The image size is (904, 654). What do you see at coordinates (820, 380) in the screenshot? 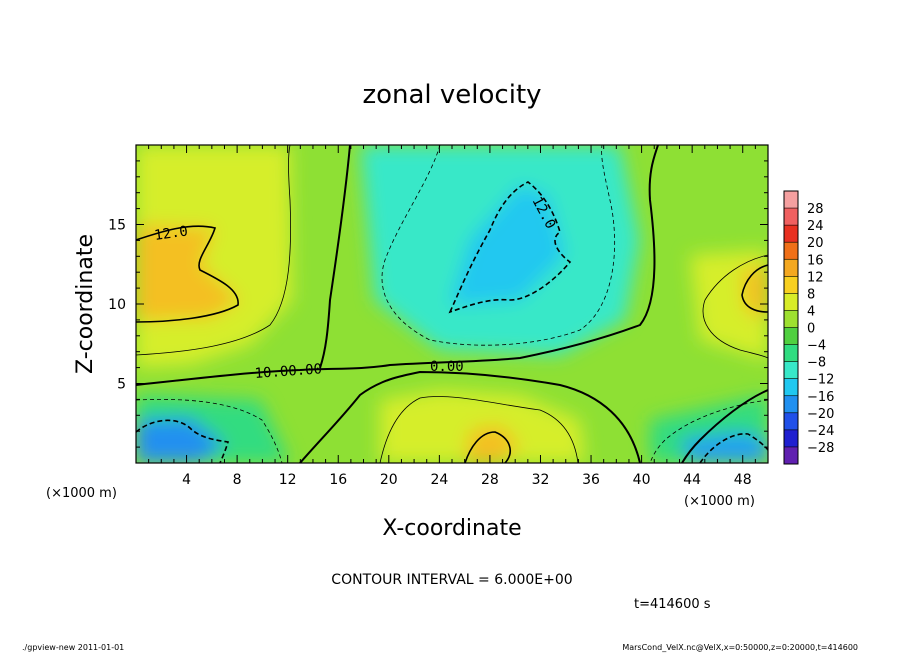
I see `colorbar-label: −12` at bounding box center [820, 380].